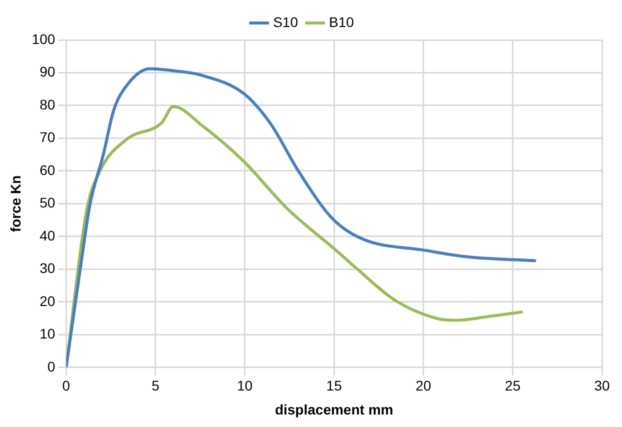  I want to click on y-axis-title: force Kn, so click(15, 203).